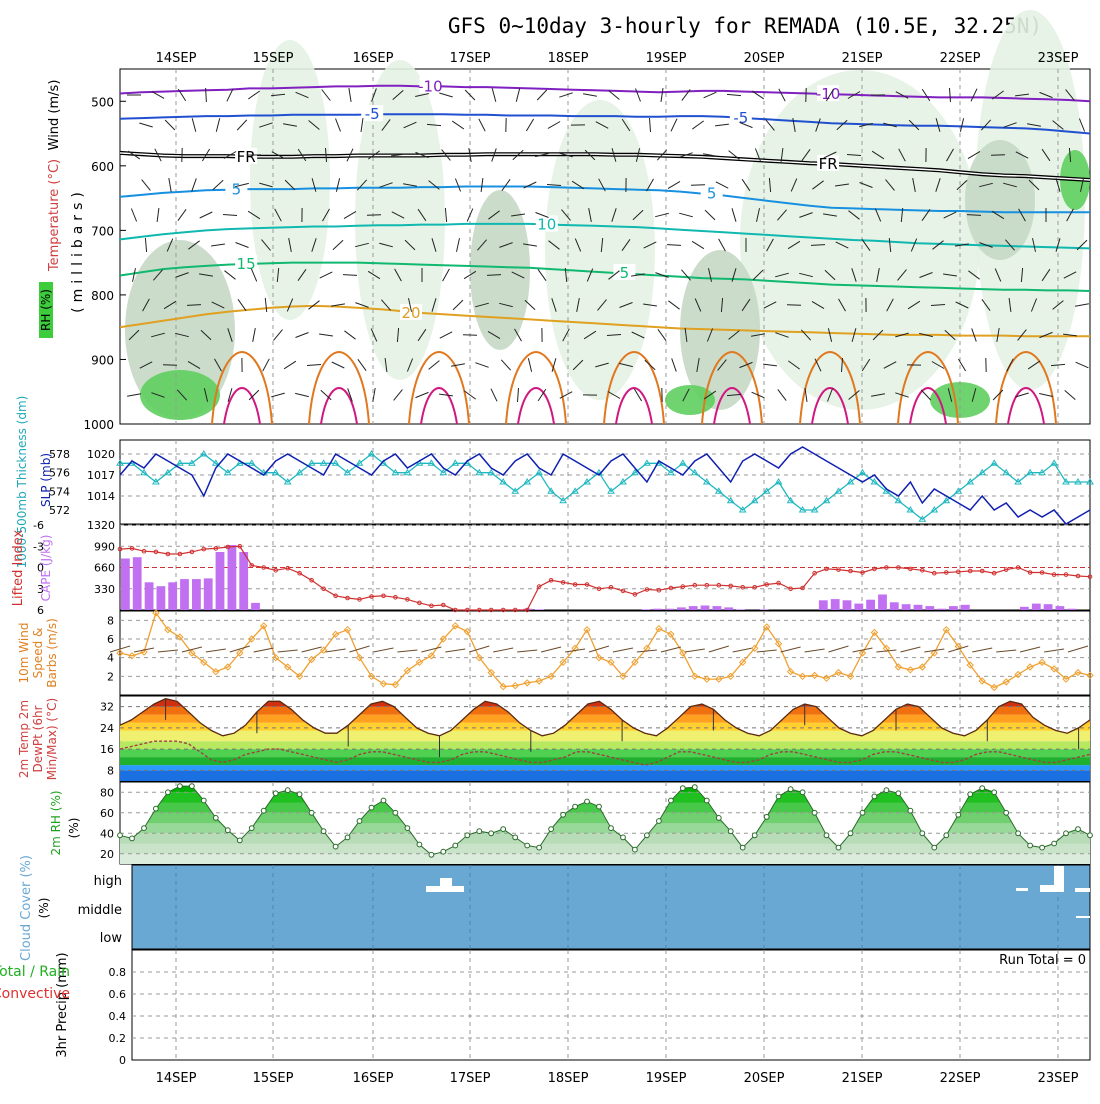  What do you see at coordinates (101, 496) in the screenshot?
I see `slp-ytick-0: 1014` at bounding box center [101, 496].